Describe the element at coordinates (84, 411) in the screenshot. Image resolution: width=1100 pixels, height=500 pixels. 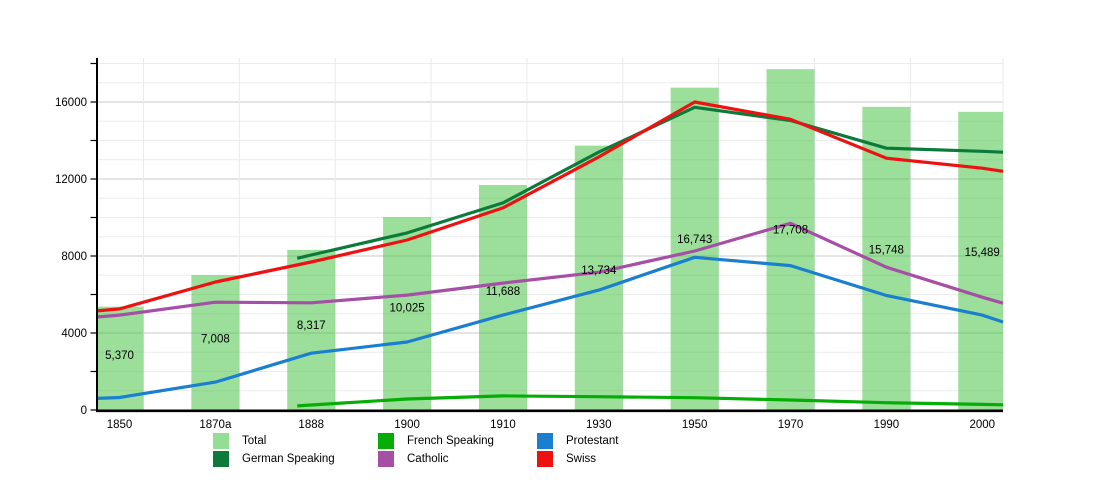
I see `y-axis-label: 0` at that location.